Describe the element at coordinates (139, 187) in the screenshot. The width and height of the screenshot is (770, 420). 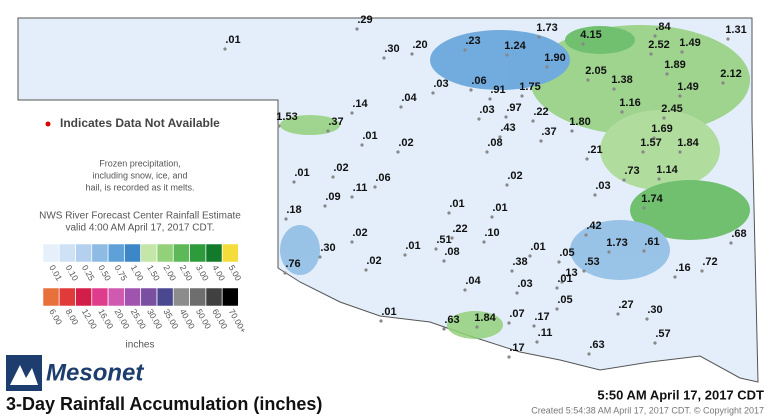
I see `note-line: hail, is recorded as it melts.` at that location.